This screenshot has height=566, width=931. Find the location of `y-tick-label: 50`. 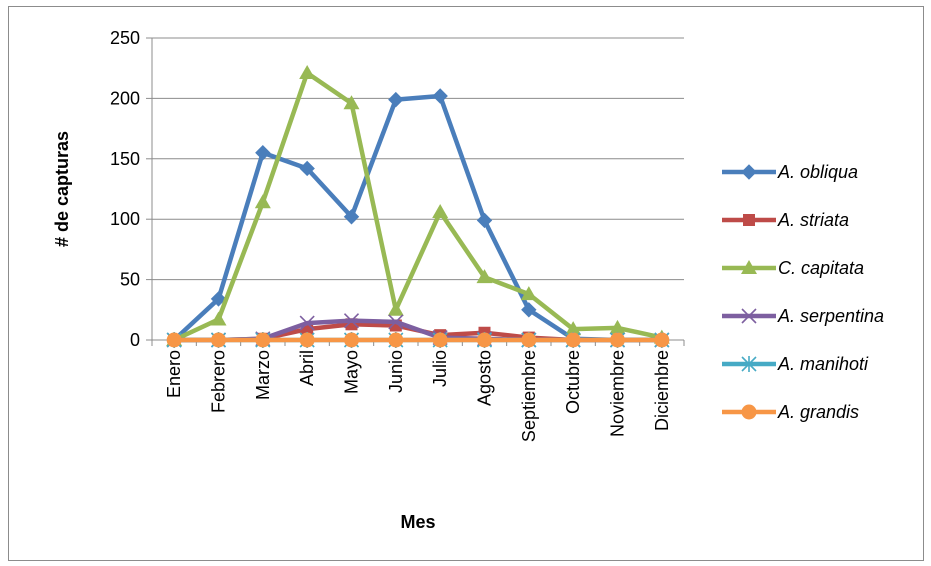

y-tick-label: 50 is located at coordinates (130, 280).